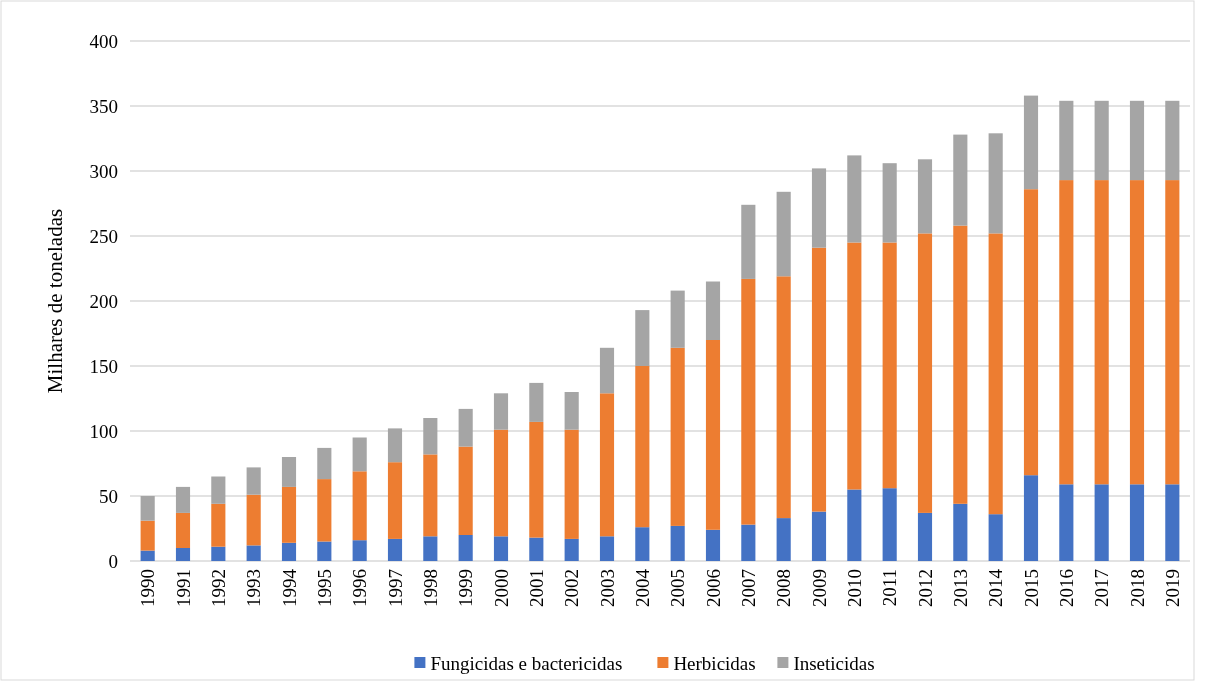 The width and height of the screenshot is (1205, 691). What do you see at coordinates (103, 41) in the screenshot?
I see `y-tick-label: 400` at bounding box center [103, 41].